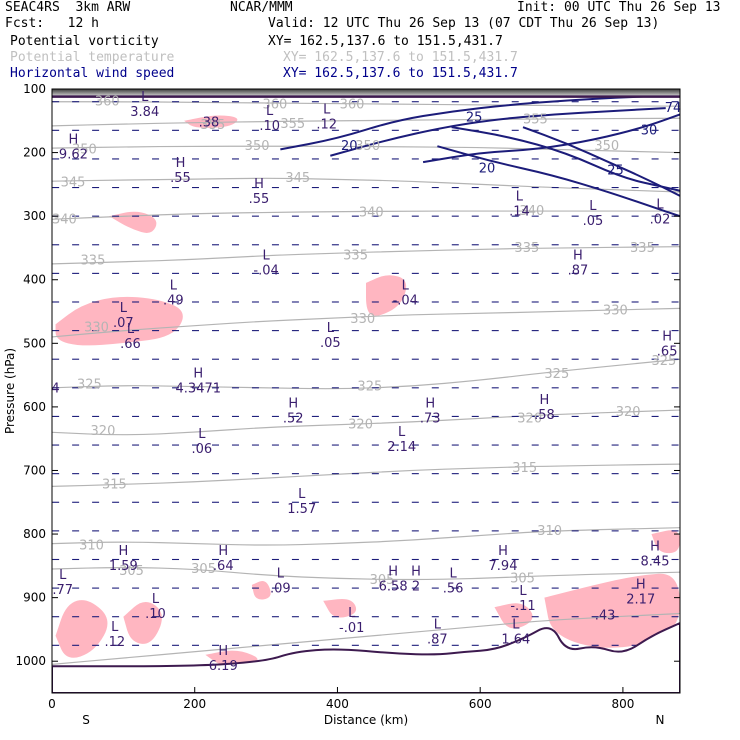  I want to click on theta-label: 355, so click(212, 125).